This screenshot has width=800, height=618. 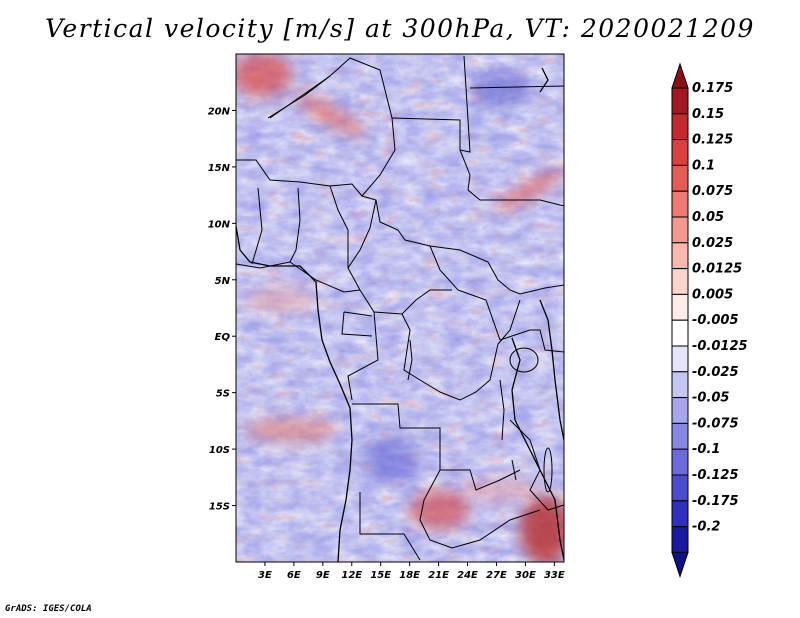 What do you see at coordinates (680, 75) in the screenshot?
I see `colorbar-top-arrow` at bounding box center [680, 75].